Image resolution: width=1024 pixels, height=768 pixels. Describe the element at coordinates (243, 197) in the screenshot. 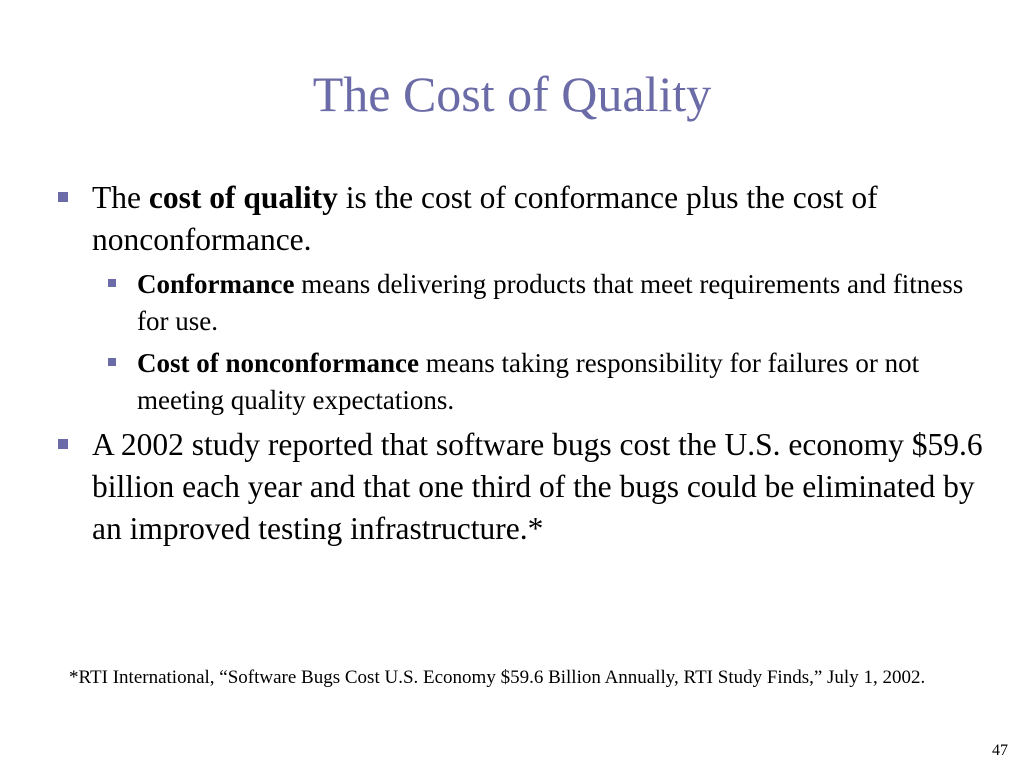

I see `bullet-text-bold: cost of quality` at that location.